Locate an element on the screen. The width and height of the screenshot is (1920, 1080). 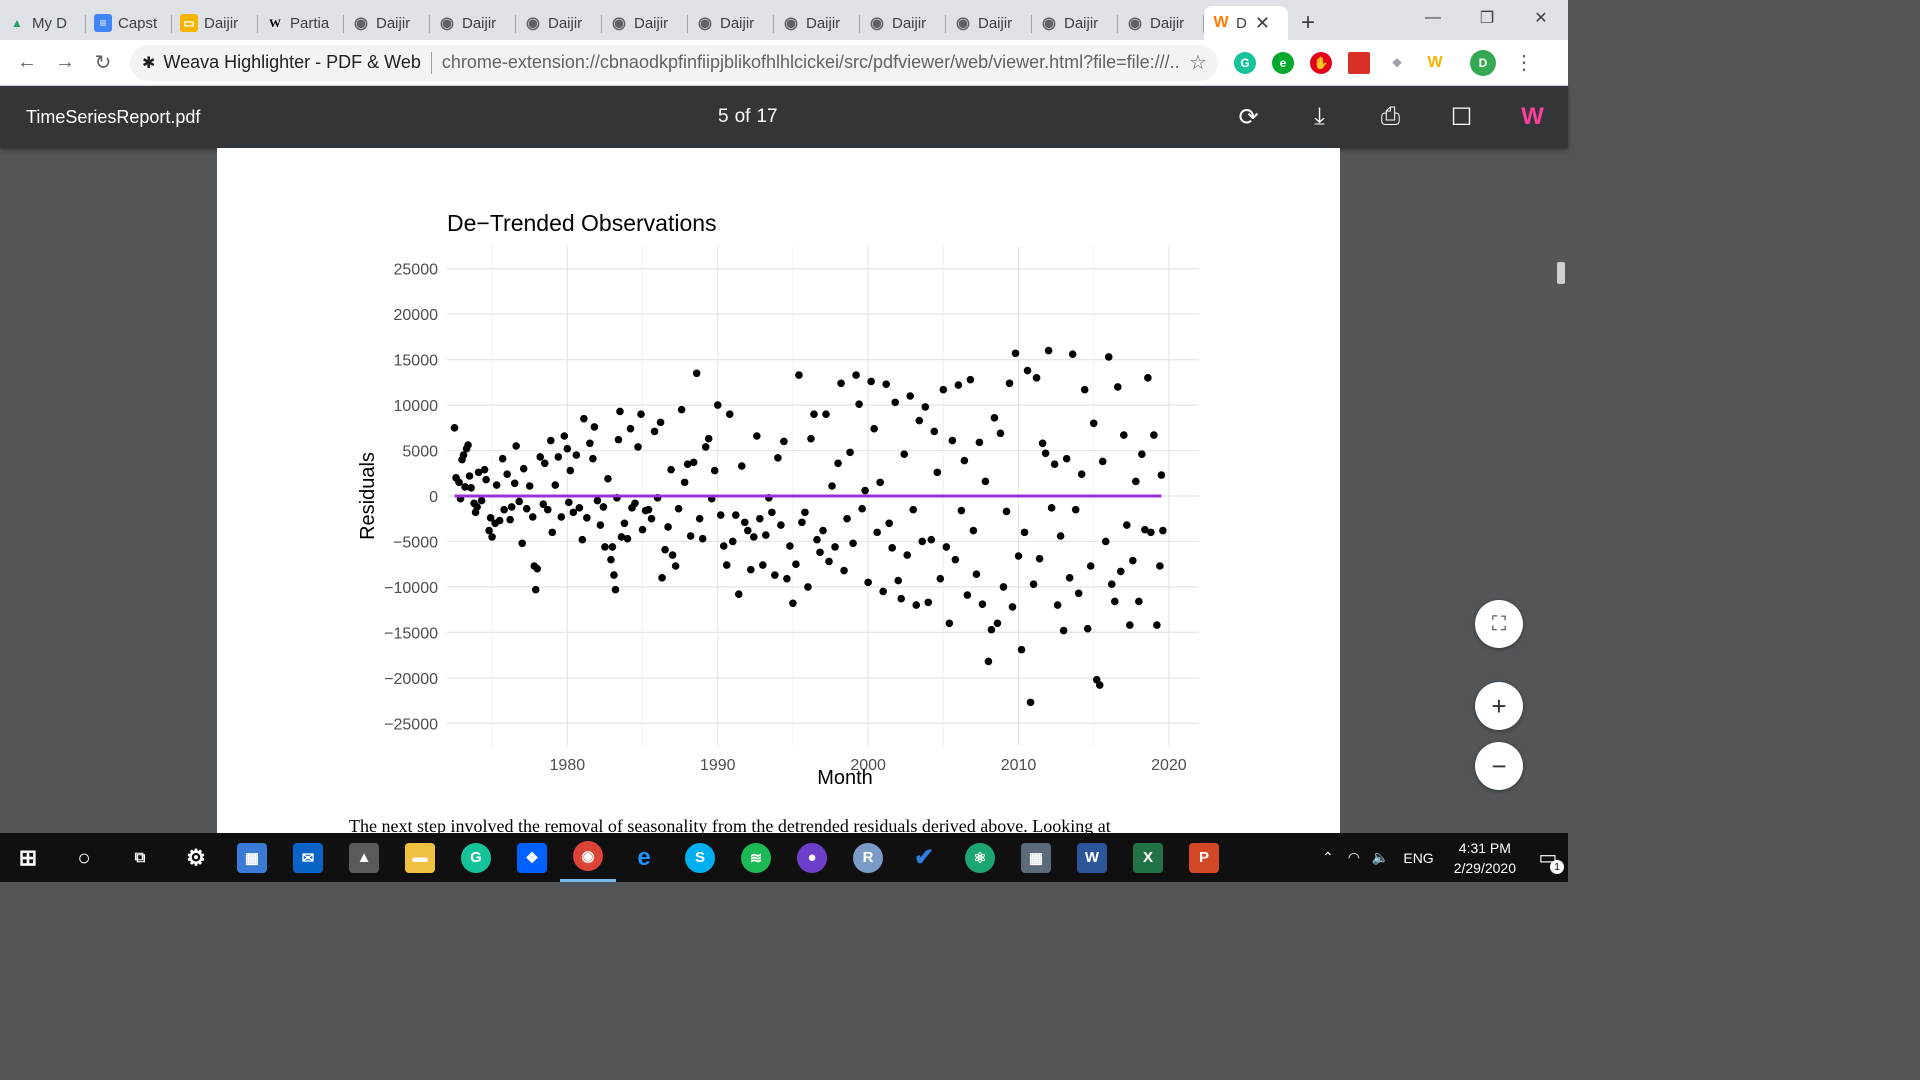
window-close-icon: ✕ is located at coordinates (1541, 18).